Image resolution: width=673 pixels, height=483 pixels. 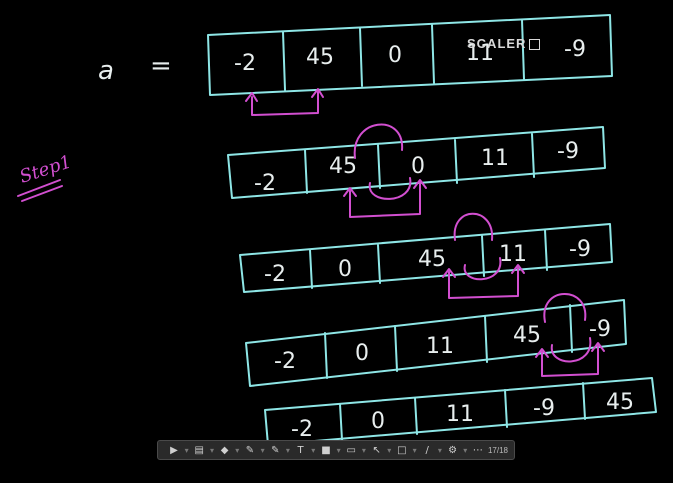 I want to click on pages-tool-button: ▤, so click(x=199, y=450).